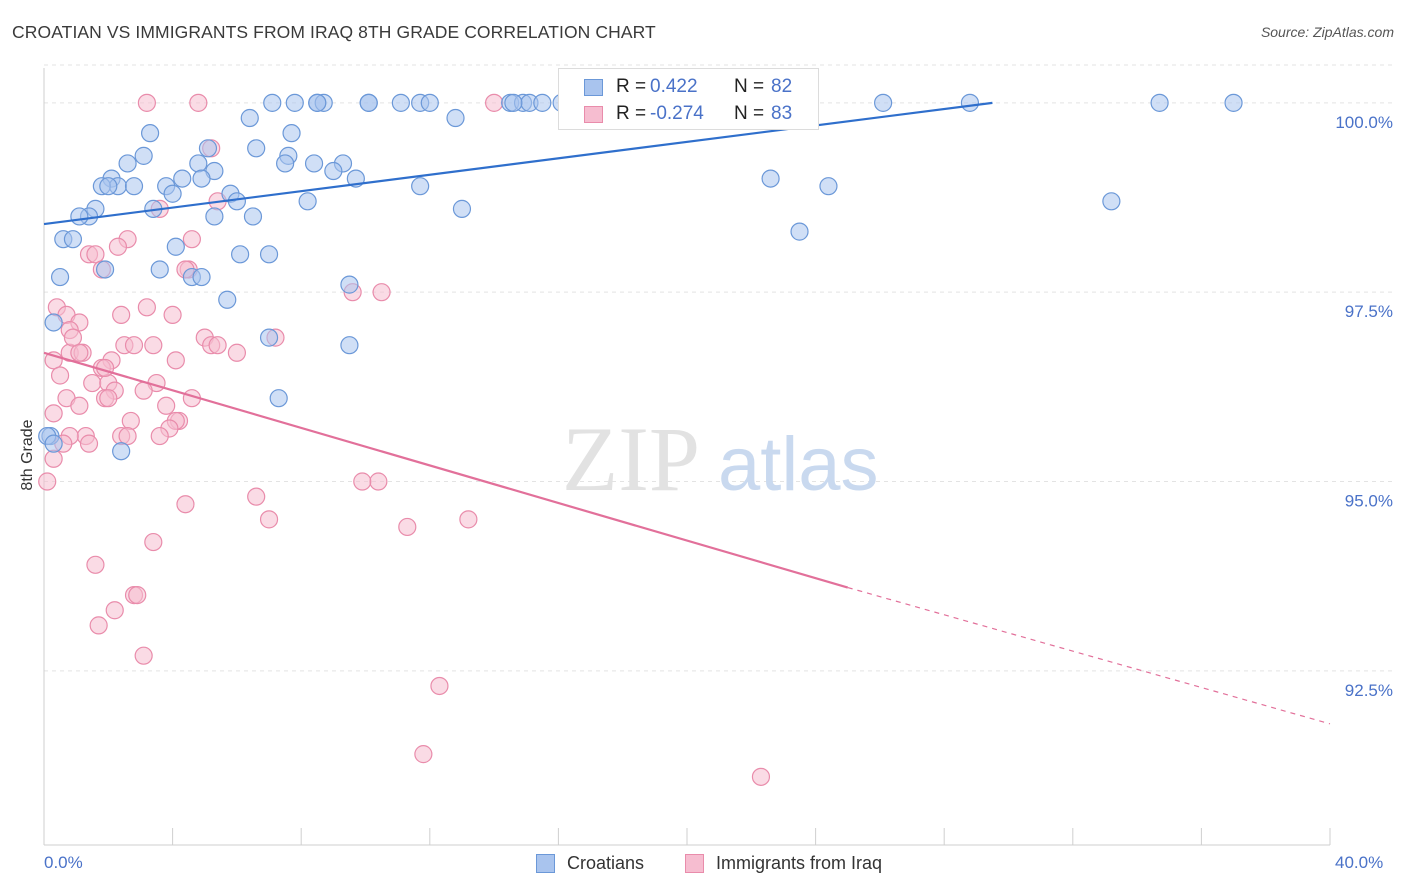 The height and width of the screenshot is (892, 1406). I want to click on watermark-zip: ZIP, so click(631, 459).